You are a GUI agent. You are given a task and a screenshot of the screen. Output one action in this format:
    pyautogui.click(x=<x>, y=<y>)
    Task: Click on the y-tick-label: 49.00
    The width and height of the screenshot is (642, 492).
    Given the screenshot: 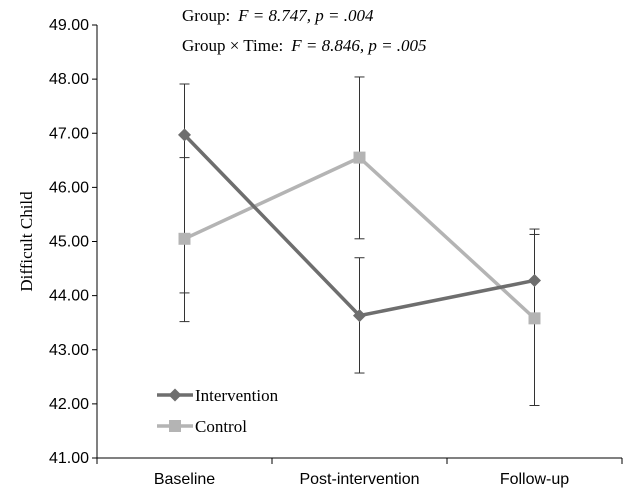 What is the action you would take?
    pyautogui.click(x=69, y=25)
    